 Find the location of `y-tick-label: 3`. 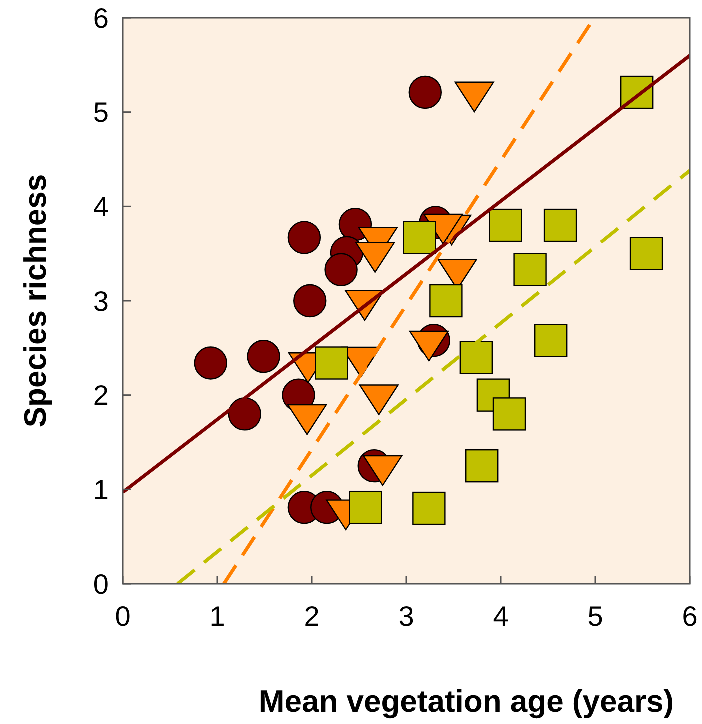

y-tick-label: 3 is located at coordinates (101, 301).